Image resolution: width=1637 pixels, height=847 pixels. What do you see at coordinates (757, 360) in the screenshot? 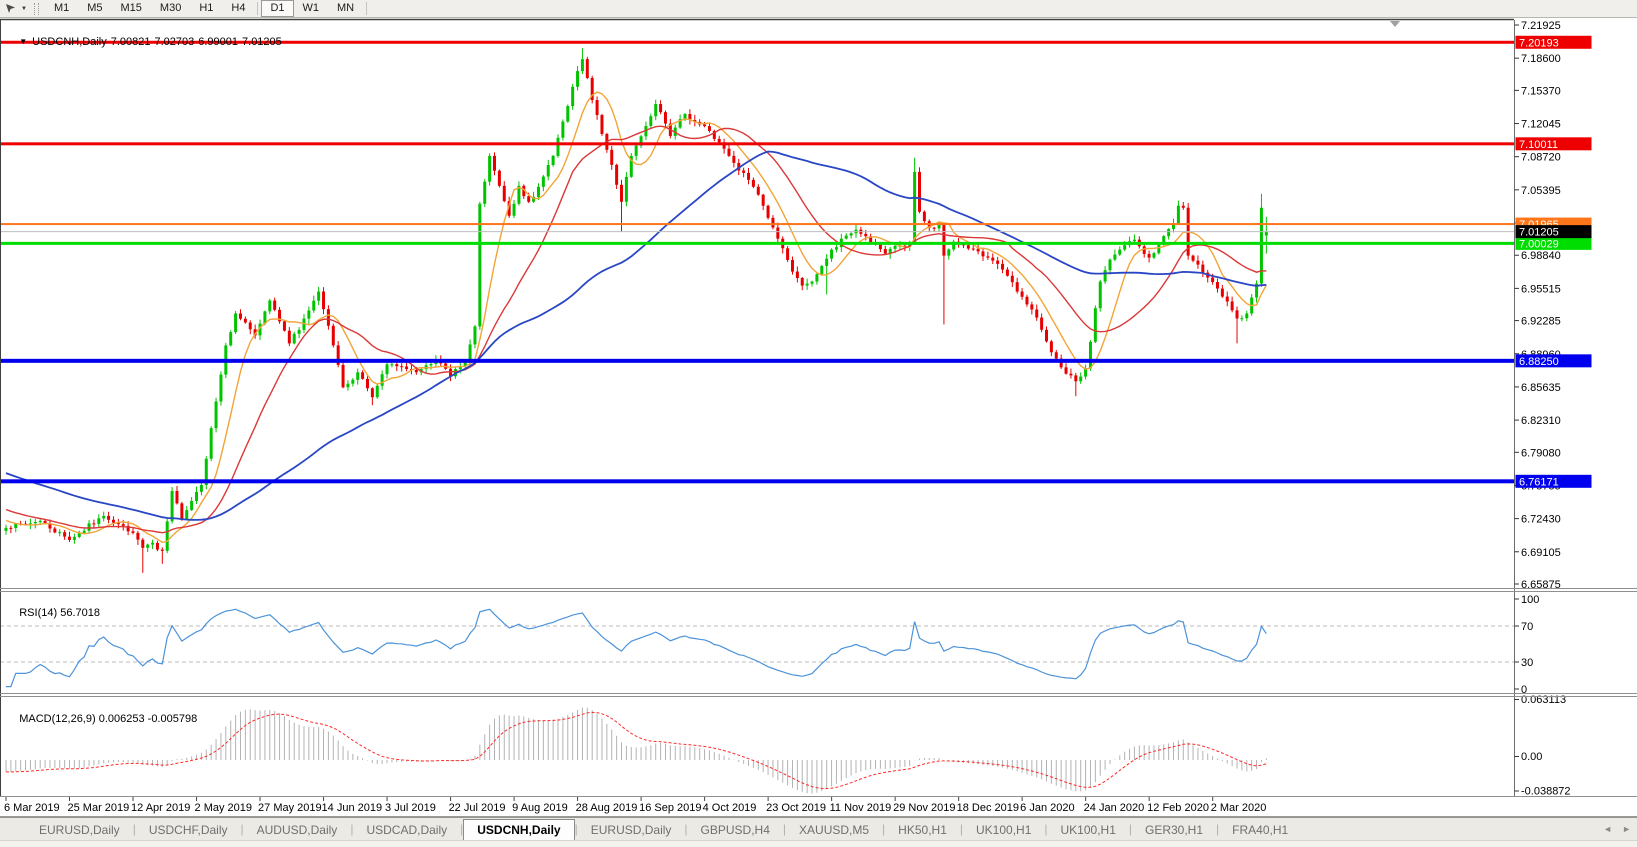
I see `hline-6.88250` at bounding box center [757, 360].